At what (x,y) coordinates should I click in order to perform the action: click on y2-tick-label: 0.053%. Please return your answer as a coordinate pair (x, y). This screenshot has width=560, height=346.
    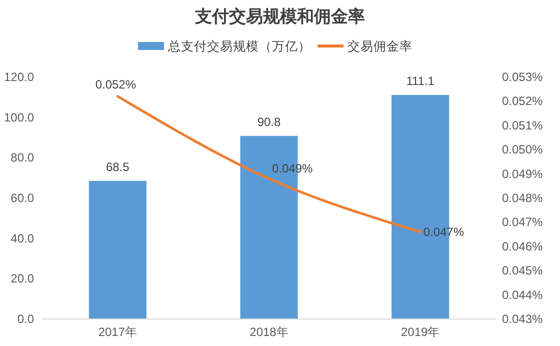
    Looking at the image, I should click on (523, 77).